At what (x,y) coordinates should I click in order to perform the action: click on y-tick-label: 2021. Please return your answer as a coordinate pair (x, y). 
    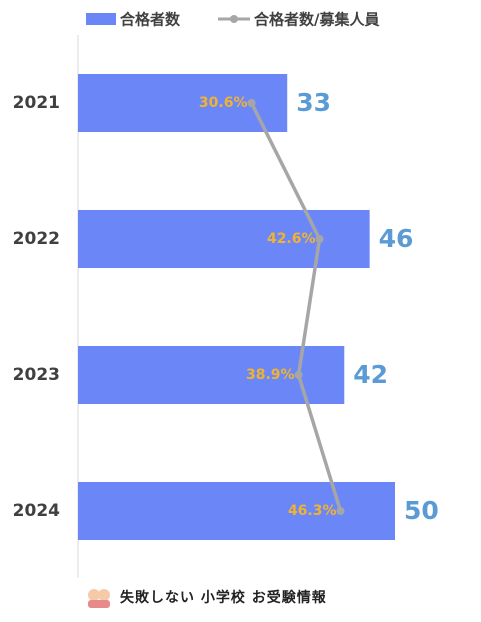
    Looking at the image, I should click on (36, 103).